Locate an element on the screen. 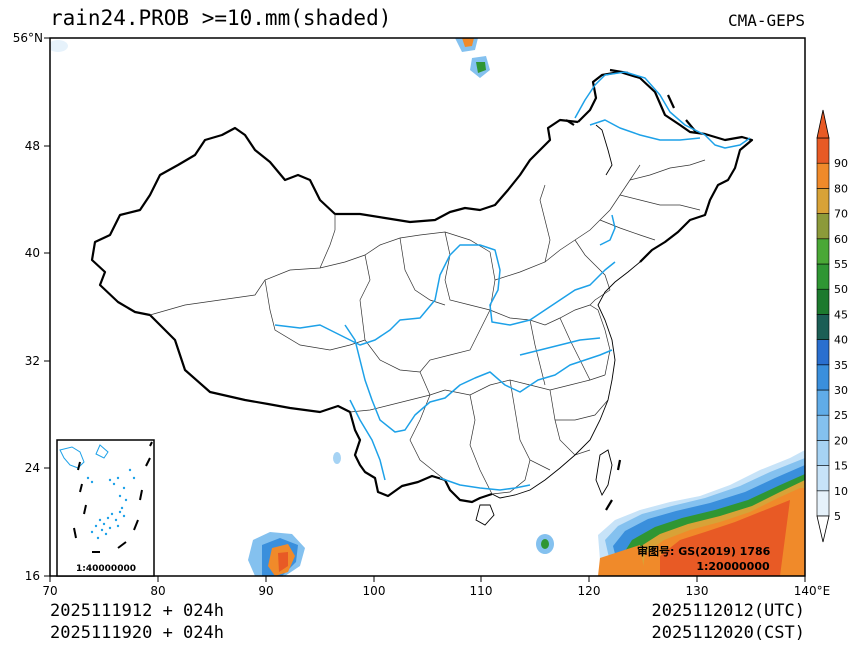  colorbar-label: 25 is located at coordinates (841, 415).